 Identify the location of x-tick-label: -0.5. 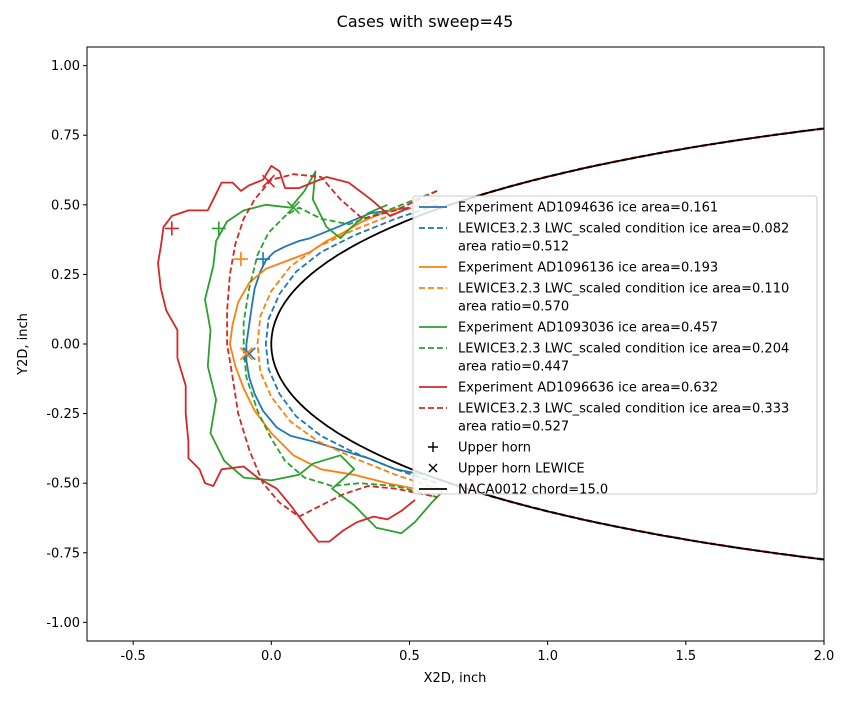
(132, 656).